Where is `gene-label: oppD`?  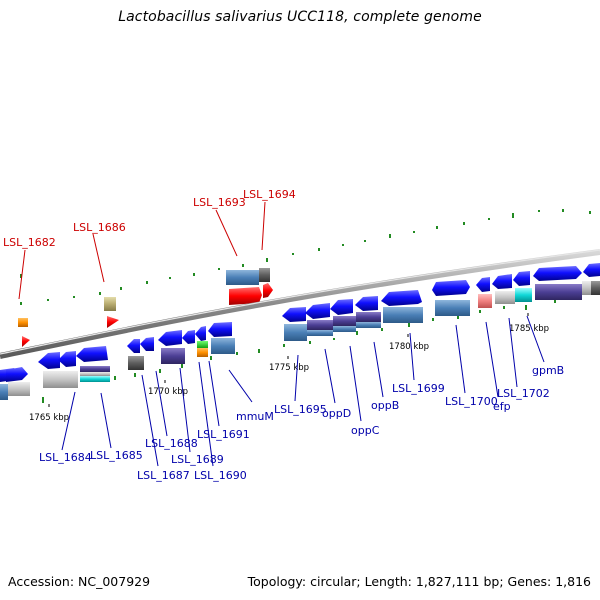
gene-label: oppD is located at coordinates (336, 413).